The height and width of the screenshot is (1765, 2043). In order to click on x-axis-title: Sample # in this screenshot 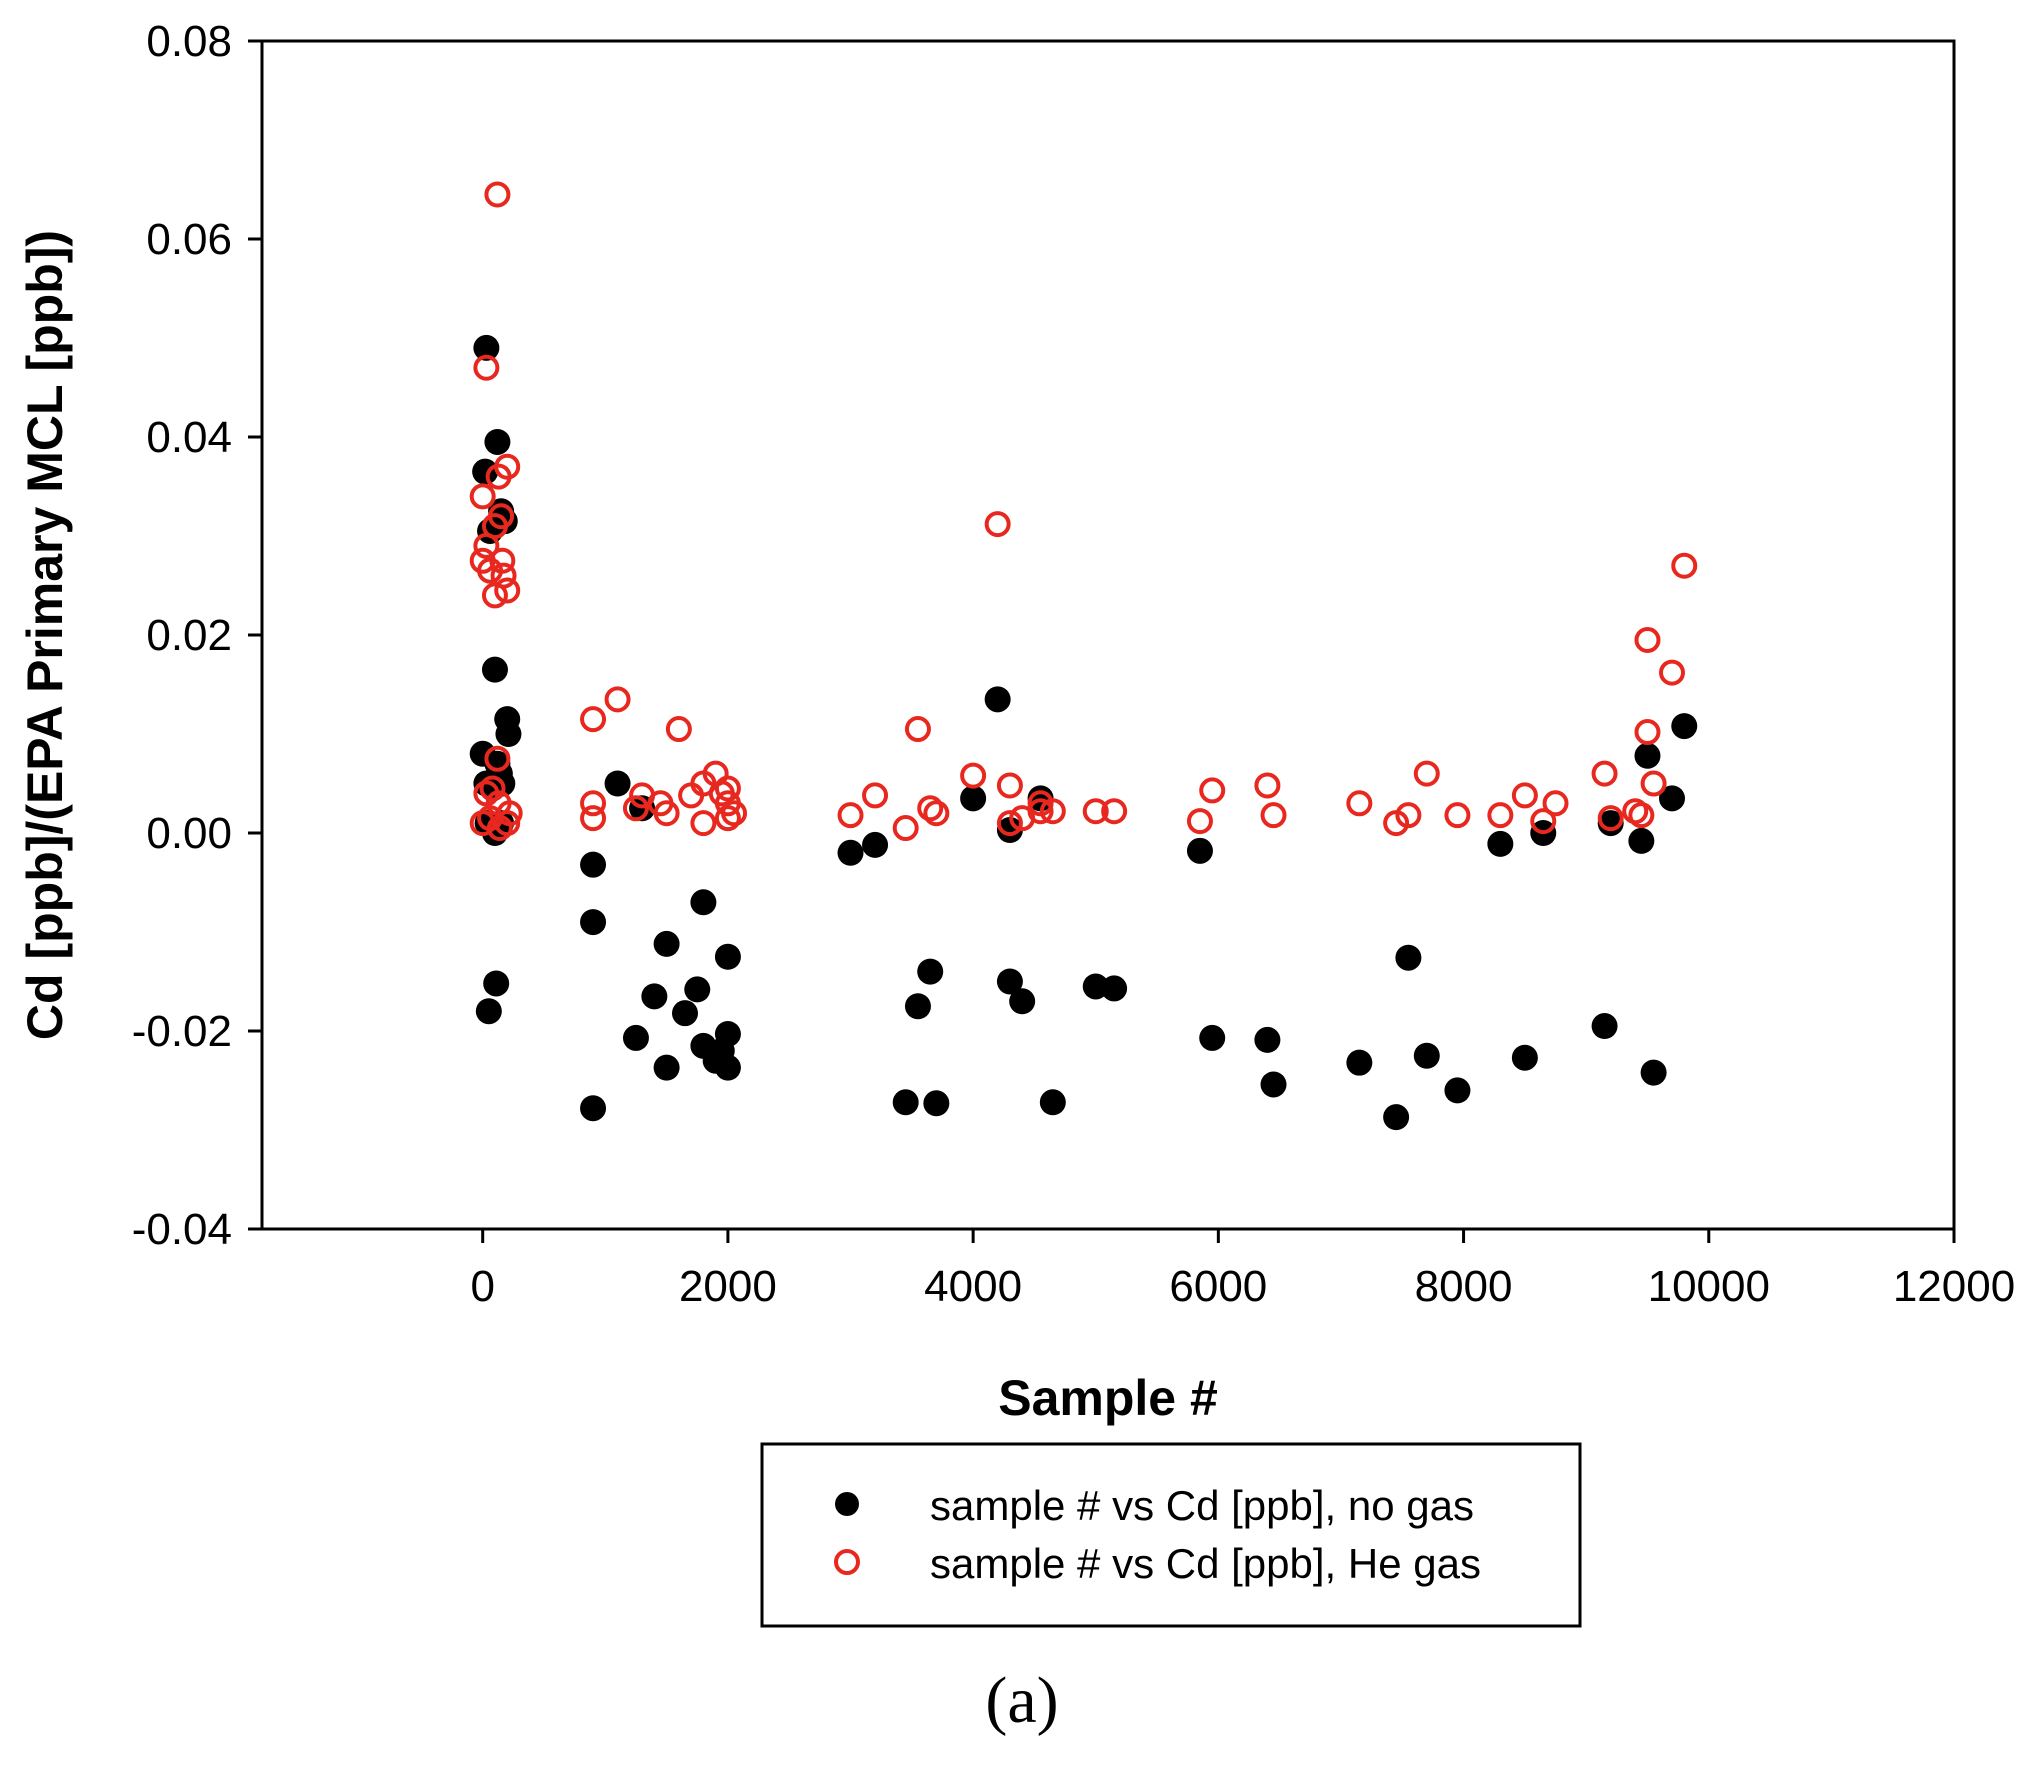, I will do `click(1108, 1398)`.